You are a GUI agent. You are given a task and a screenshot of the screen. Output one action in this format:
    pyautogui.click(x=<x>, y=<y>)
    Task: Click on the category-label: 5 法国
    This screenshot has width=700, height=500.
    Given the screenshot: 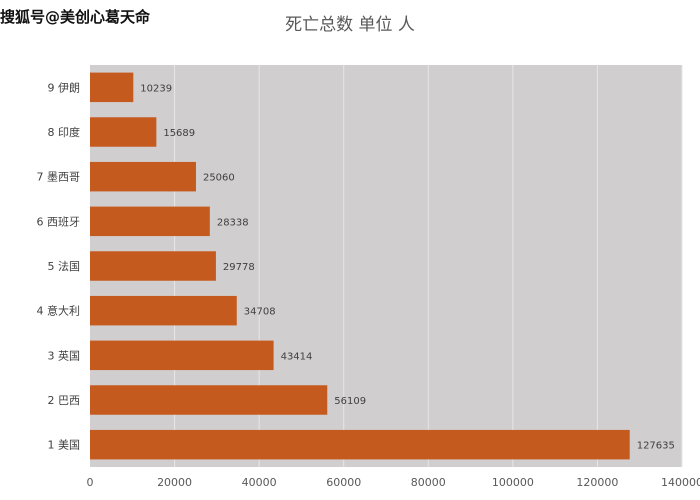 What is the action you would take?
    pyautogui.click(x=64, y=266)
    